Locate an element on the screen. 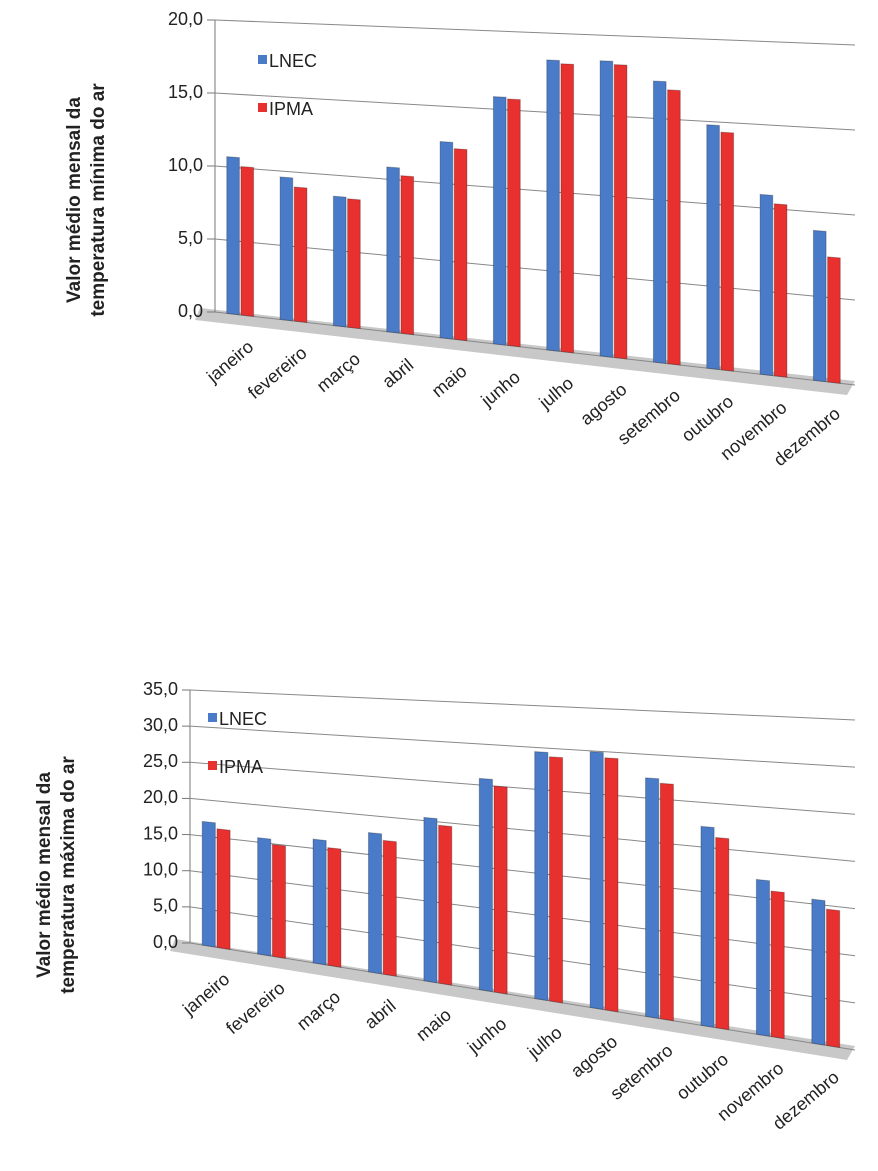 This screenshot has height=1171, width=878. y-tick-label: 30,0 is located at coordinates (160, 725).